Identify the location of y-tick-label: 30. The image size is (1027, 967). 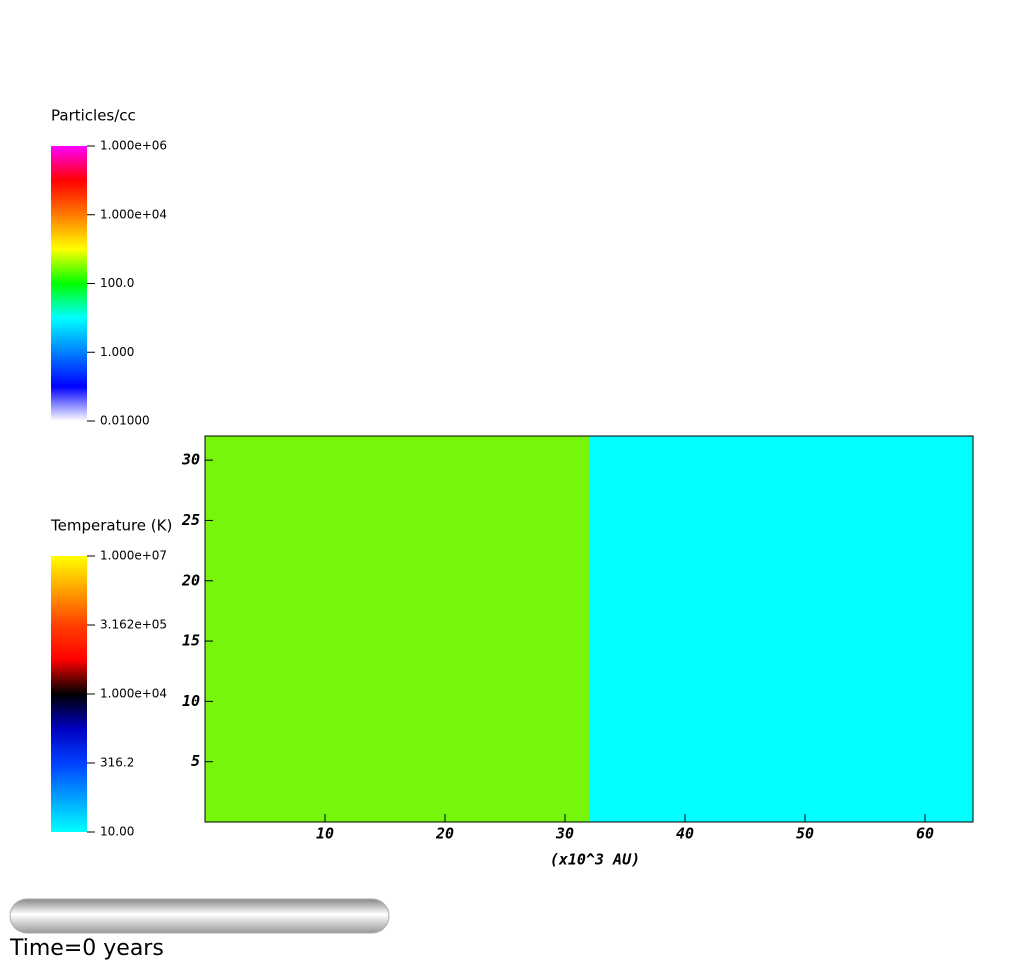
(190, 460).